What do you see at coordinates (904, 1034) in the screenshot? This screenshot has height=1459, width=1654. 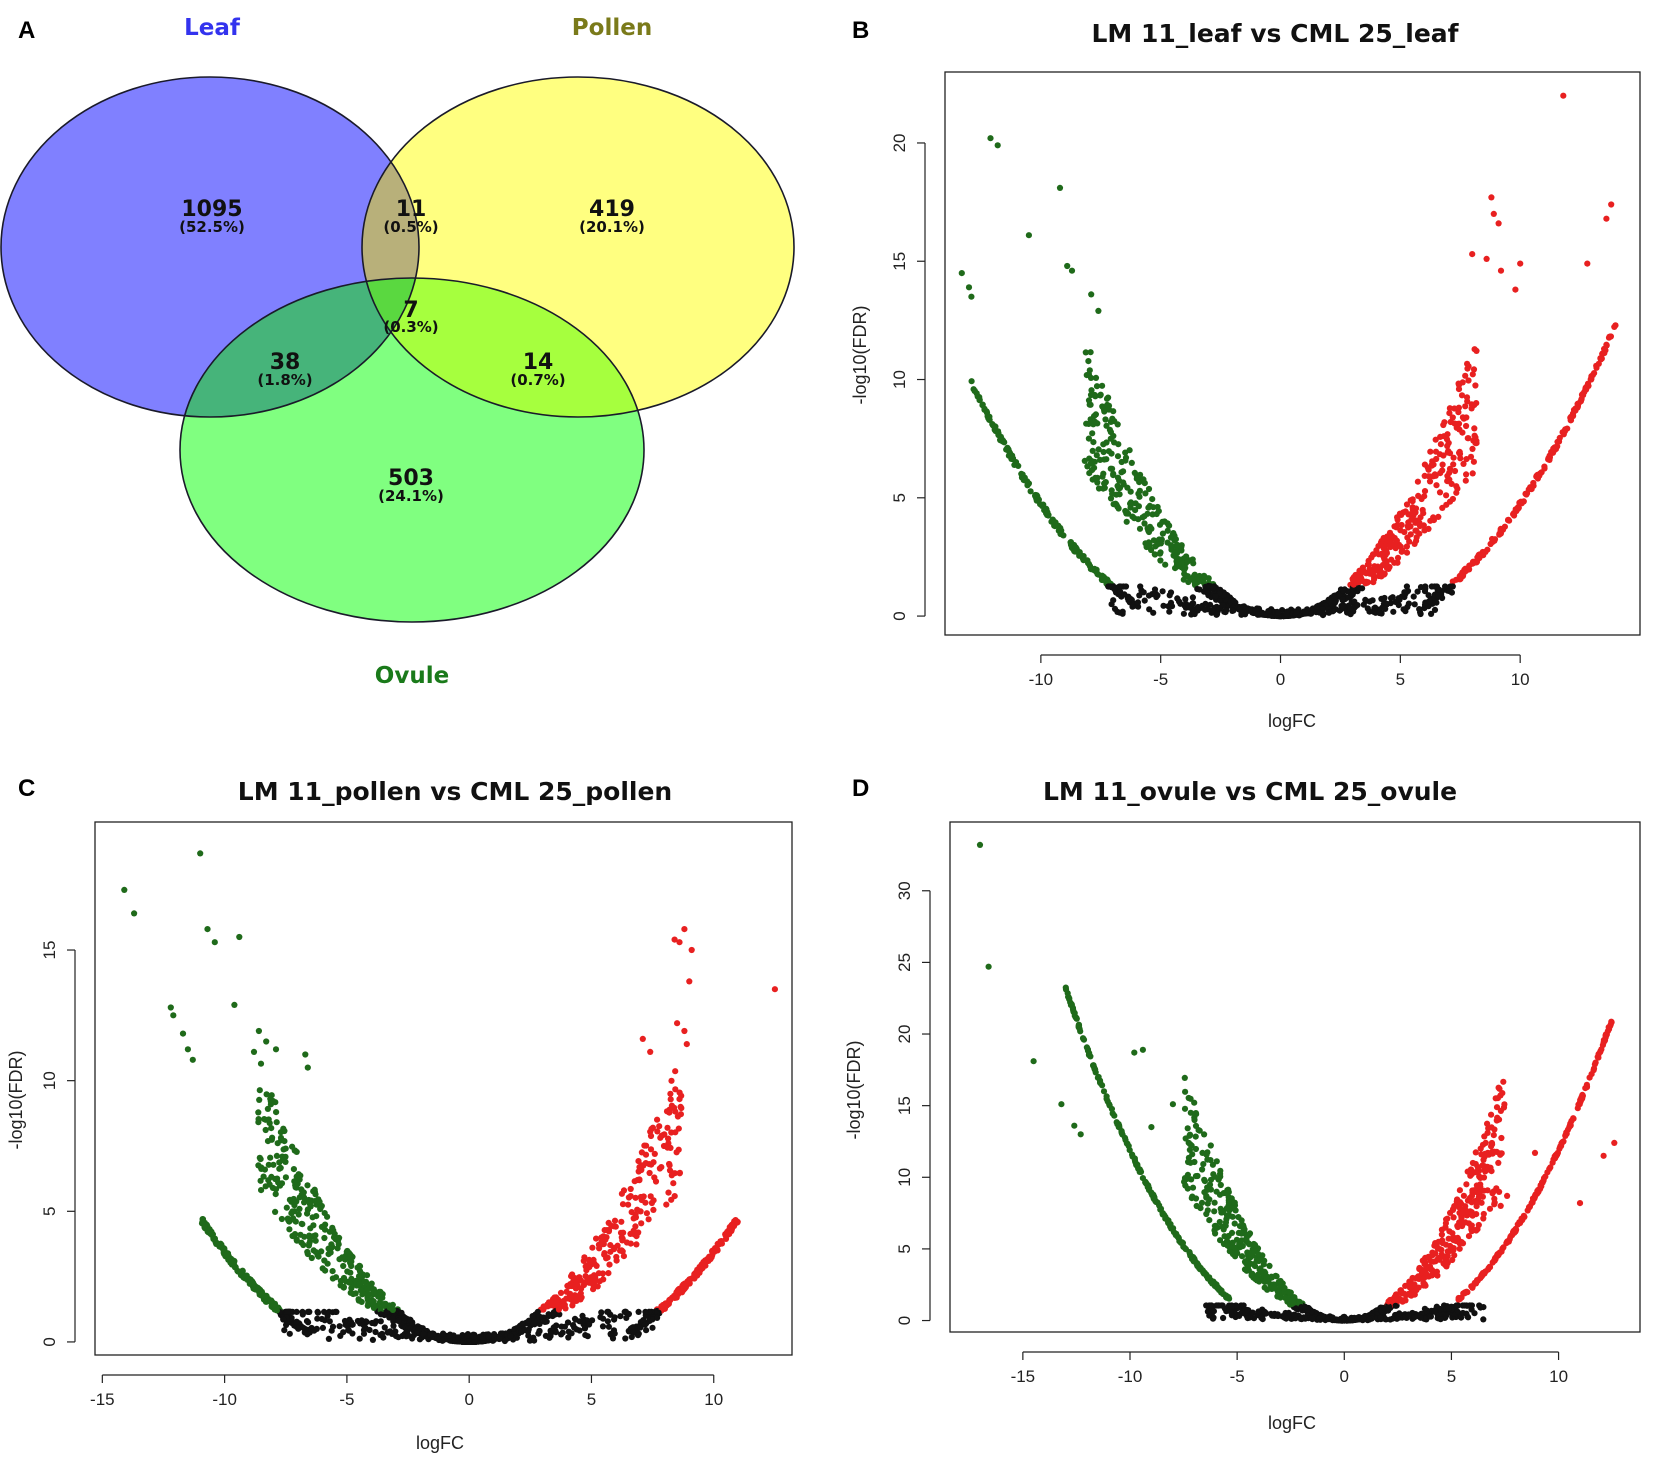 I see `y-tick-label: 20` at bounding box center [904, 1034].